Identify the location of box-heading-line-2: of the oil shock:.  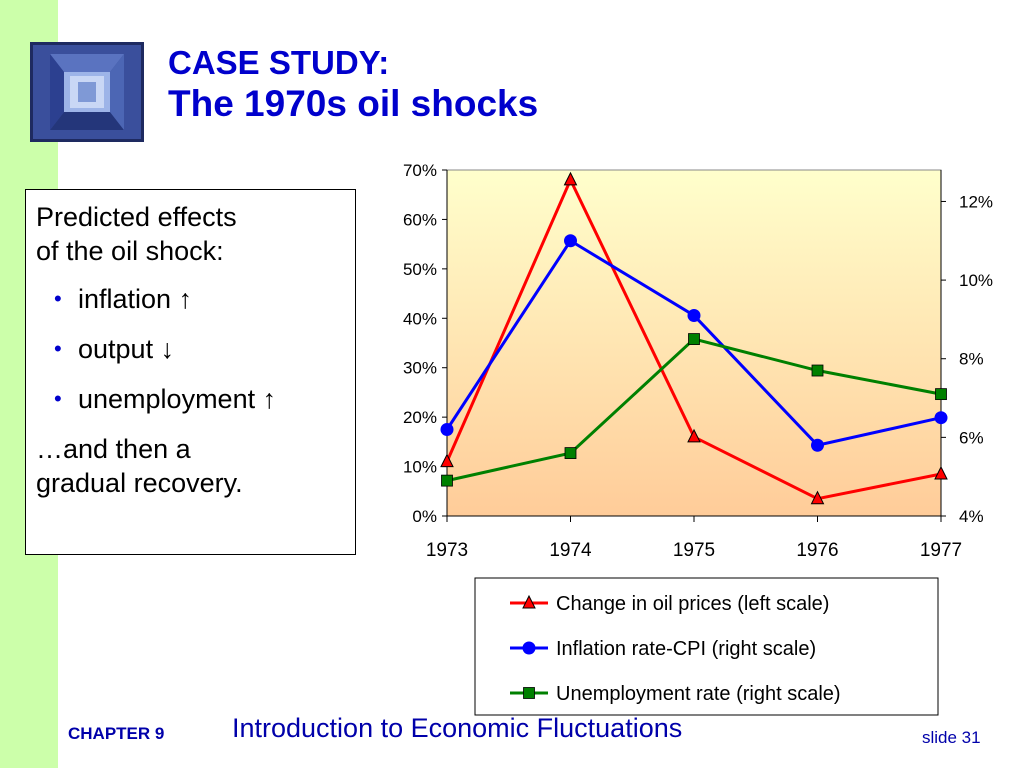
(130, 251).